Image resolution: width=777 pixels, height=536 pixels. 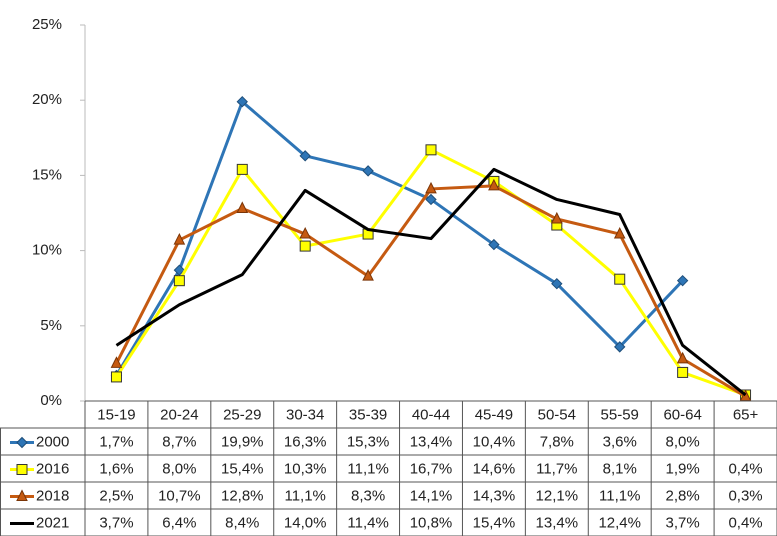 I want to click on table-cell: 6,4%, so click(x=179, y=522).